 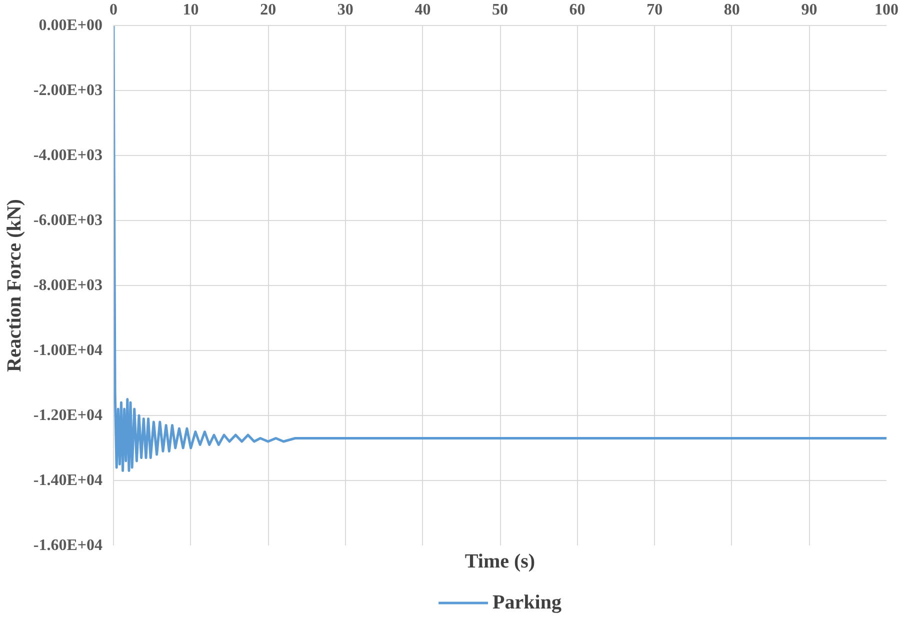 What do you see at coordinates (68, 285) in the screenshot?
I see `y-tick-label: -8.00E+03` at bounding box center [68, 285].